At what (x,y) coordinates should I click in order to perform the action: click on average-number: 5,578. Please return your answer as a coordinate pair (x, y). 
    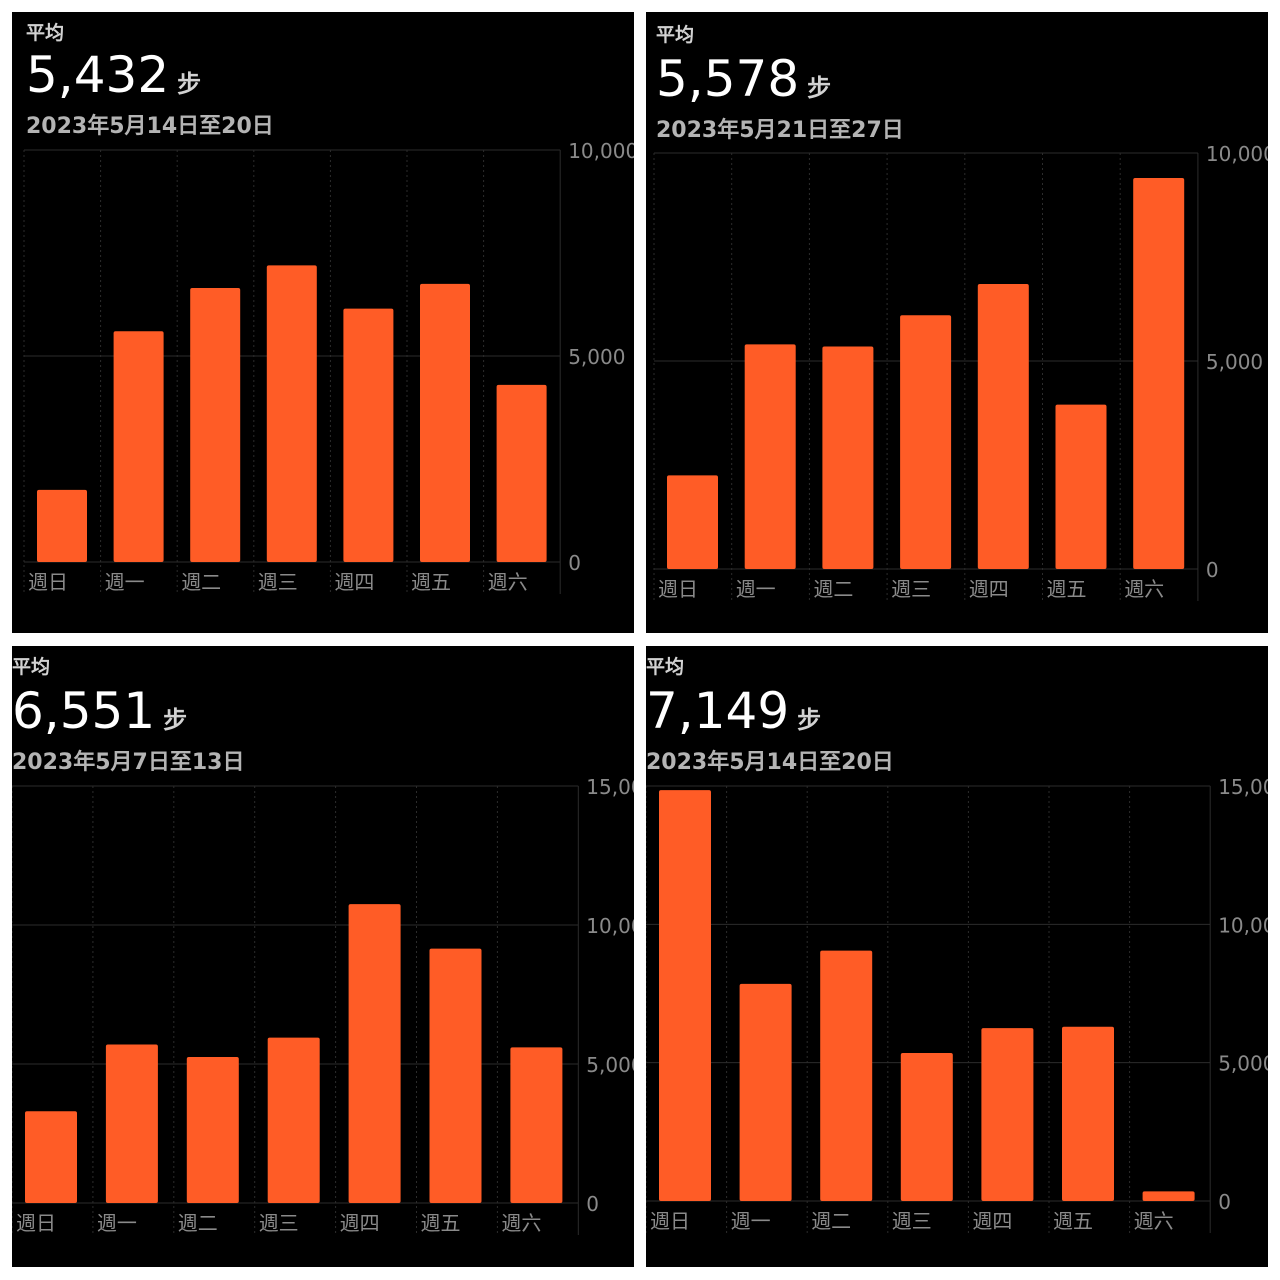
    Looking at the image, I should click on (728, 79).